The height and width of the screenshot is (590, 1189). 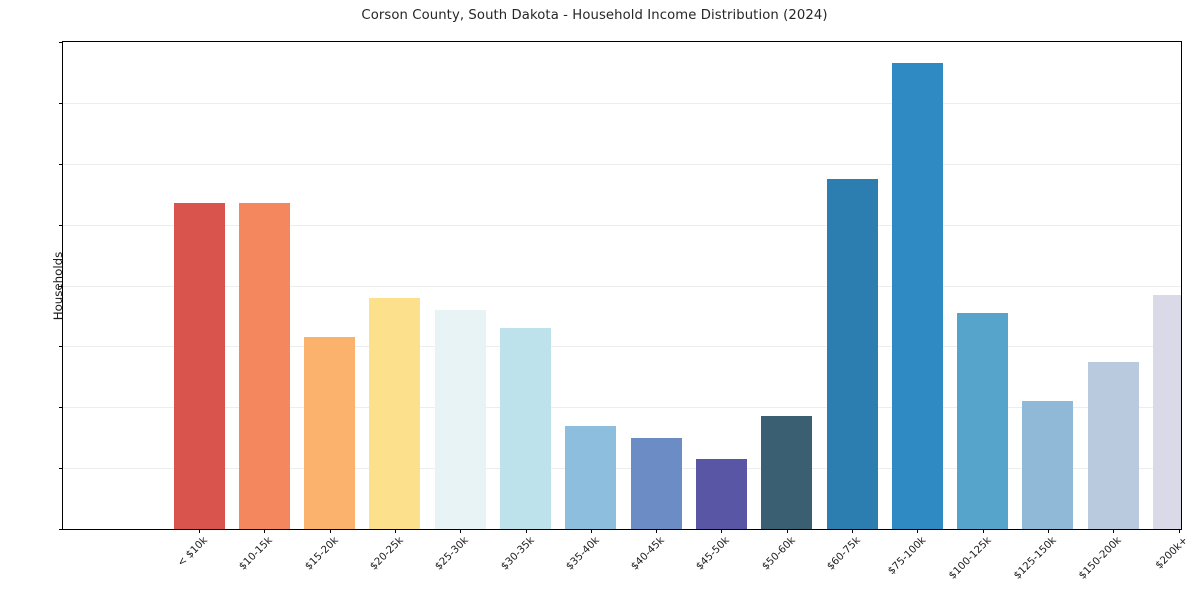 What do you see at coordinates (583, 554) in the screenshot?
I see `x-axis-tick-label: $35-40k` at bounding box center [583, 554].